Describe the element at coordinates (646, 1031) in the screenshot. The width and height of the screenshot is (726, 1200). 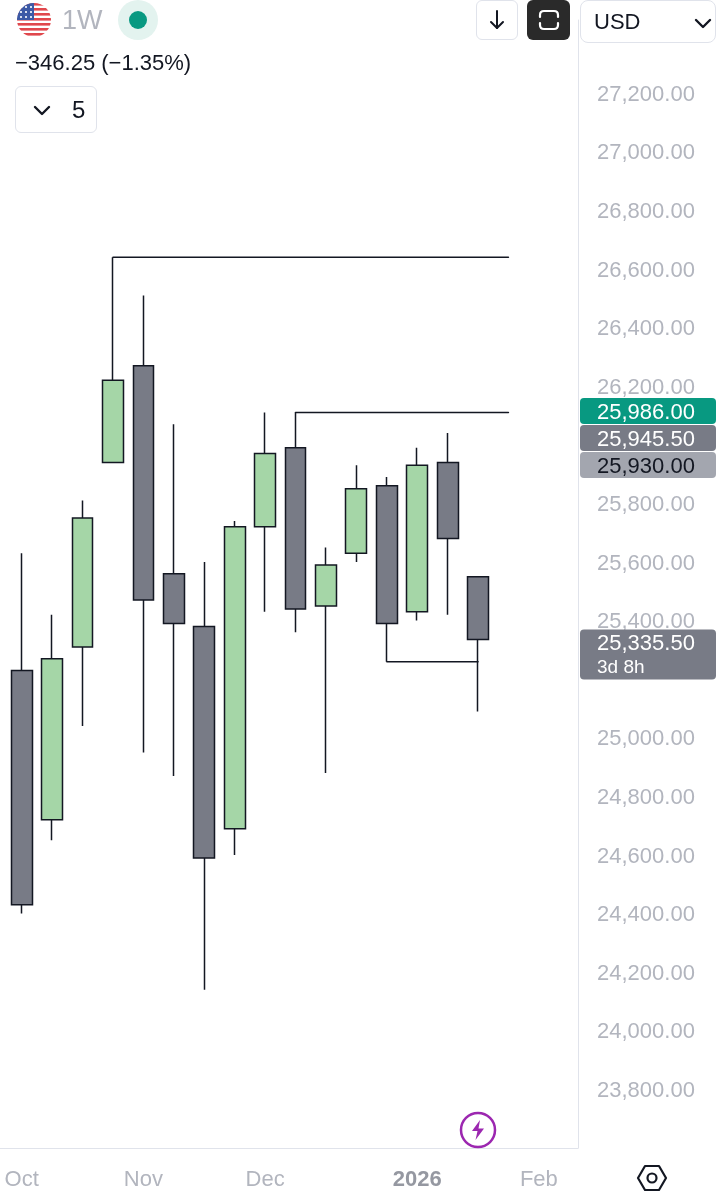
I see `y-tick-label: 24,000.00` at that location.